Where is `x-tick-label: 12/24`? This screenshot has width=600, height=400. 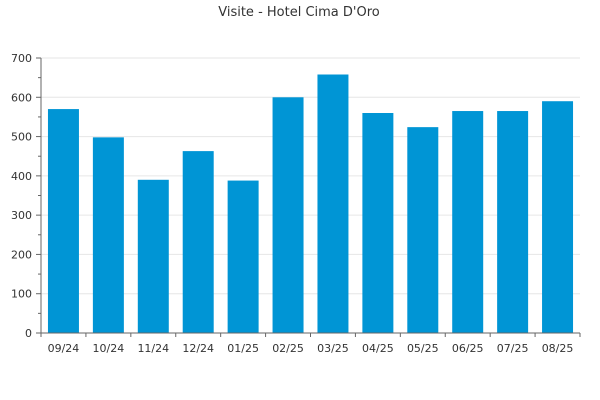
x-tick-label: 12/24 is located at coordinates (198, 348).